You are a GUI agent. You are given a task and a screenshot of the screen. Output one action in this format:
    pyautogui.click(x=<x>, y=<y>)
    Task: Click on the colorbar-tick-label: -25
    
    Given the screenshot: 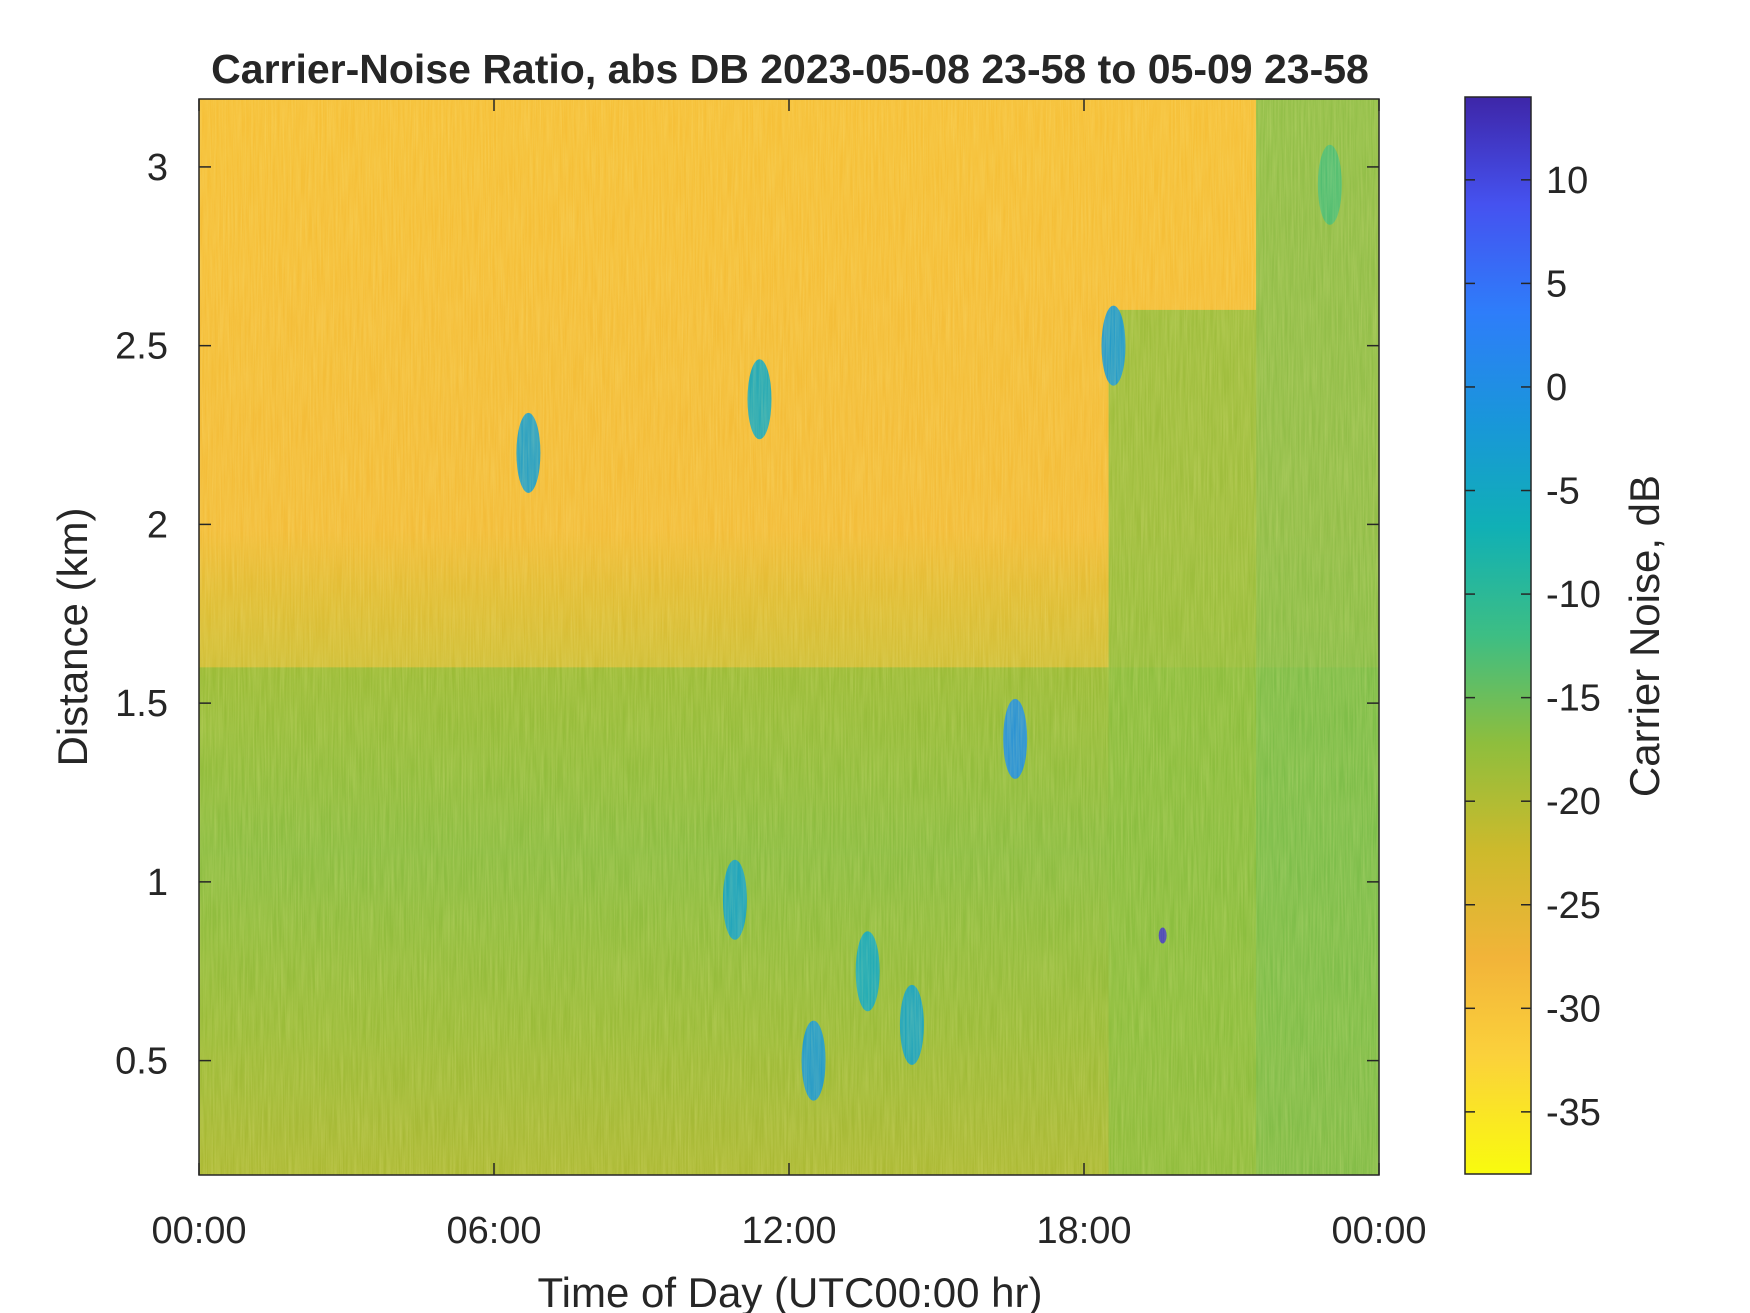 What is the action you would take?
    pyautogui.click(x=1573, y=906)
    